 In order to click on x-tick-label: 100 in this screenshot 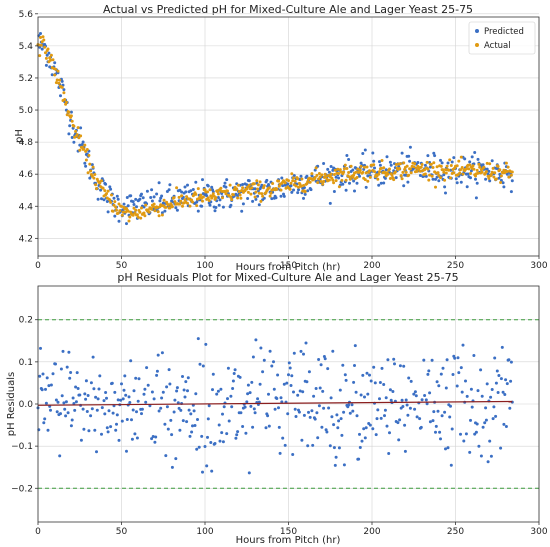, I will do `click(204, 266)`.